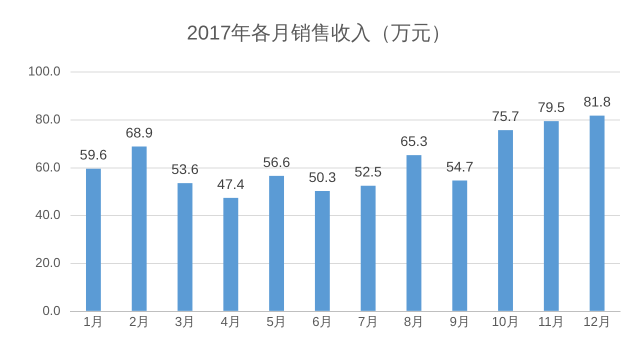 This screenshot has height=343, width=640. What do you see at coordinates (185, 321) in the screenshot?
I see `x-tick-label: 3月` at bounding box center [185, 321].